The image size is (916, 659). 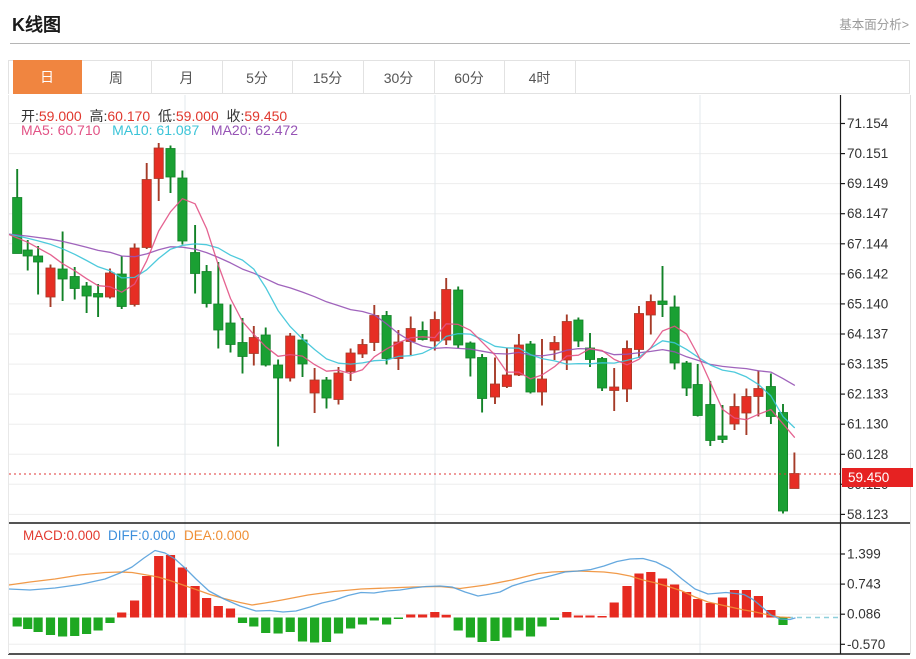 What do you see at coordinates (868, 477) in the screenshot?
I see `svg-text: 59.450` at bounding box center [868, 477].